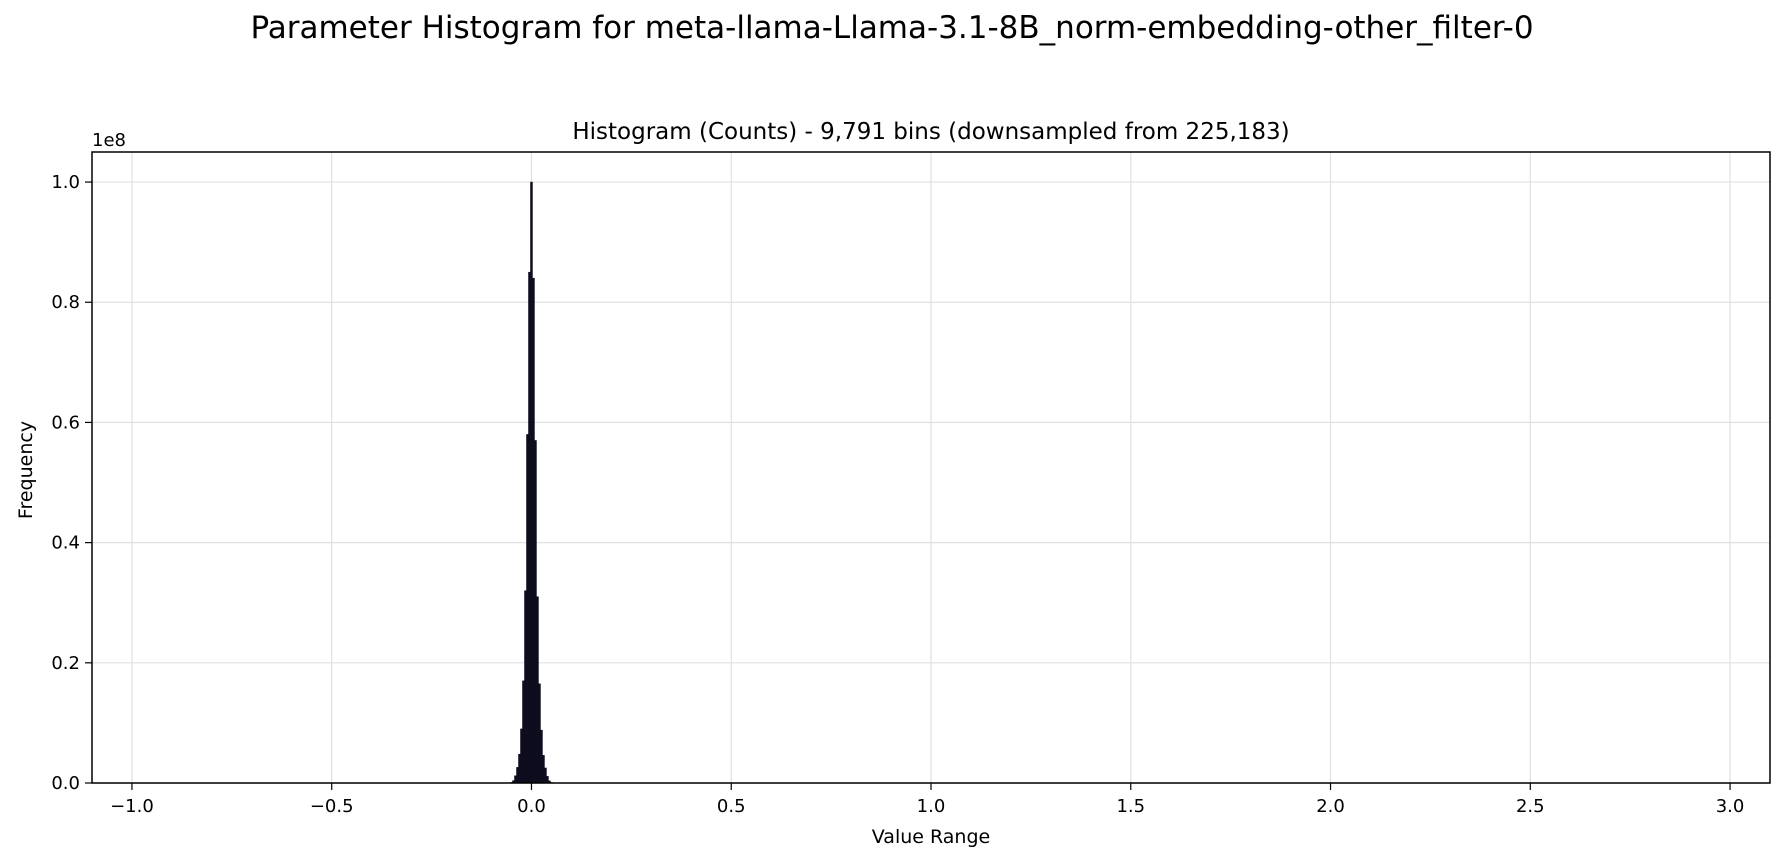 Image resolution: width=1784 pixels, height=860 pixels. I want to click on y-tick-label: 0.6, so click(65, 422).